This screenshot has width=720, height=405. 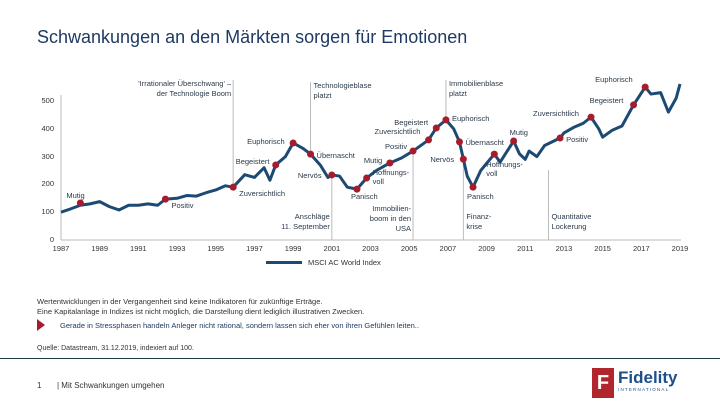 What do you see at coordinates (138, 248) in the screenshot?
I see `x-tick-label: 1991` at bounding box center [138, 248].